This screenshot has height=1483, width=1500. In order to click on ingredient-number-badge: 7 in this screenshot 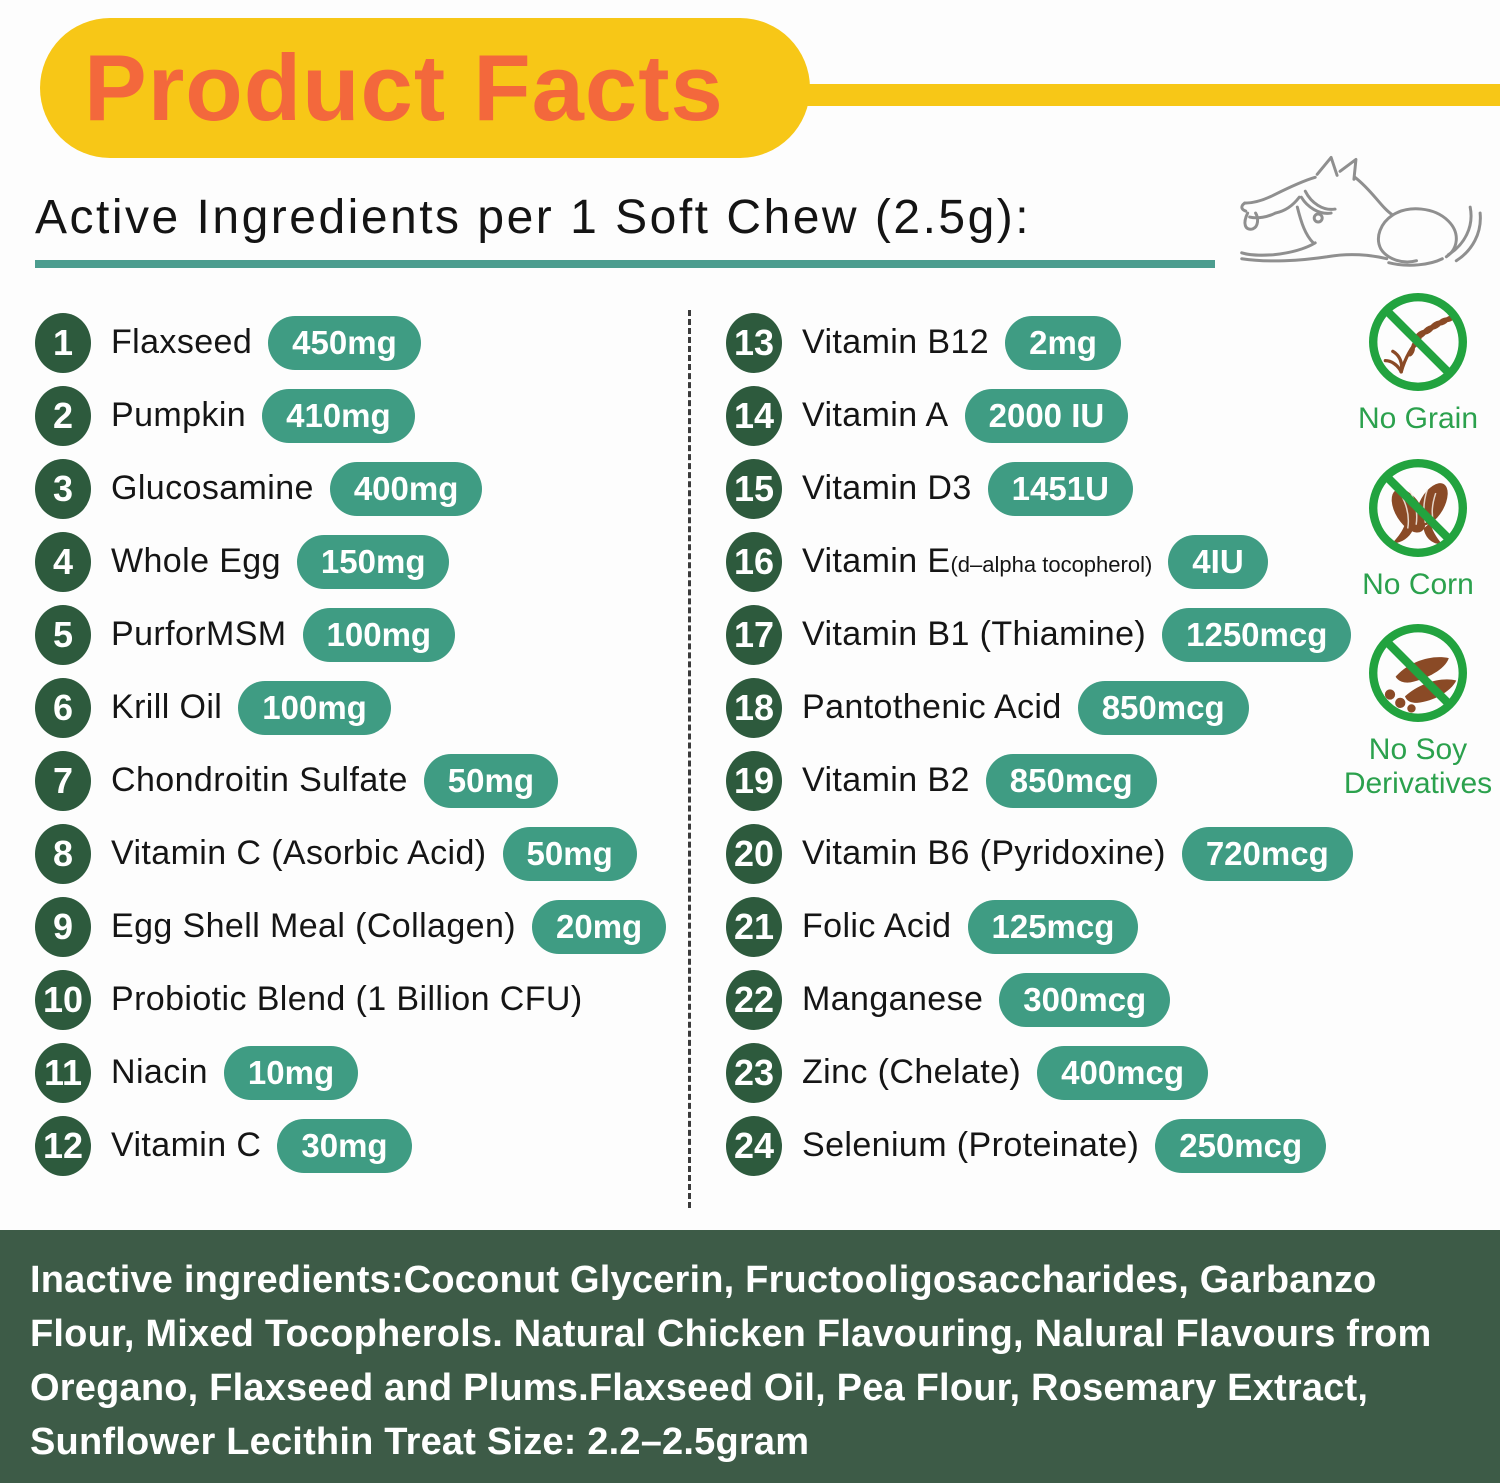, I will do `click(63, 780)`.